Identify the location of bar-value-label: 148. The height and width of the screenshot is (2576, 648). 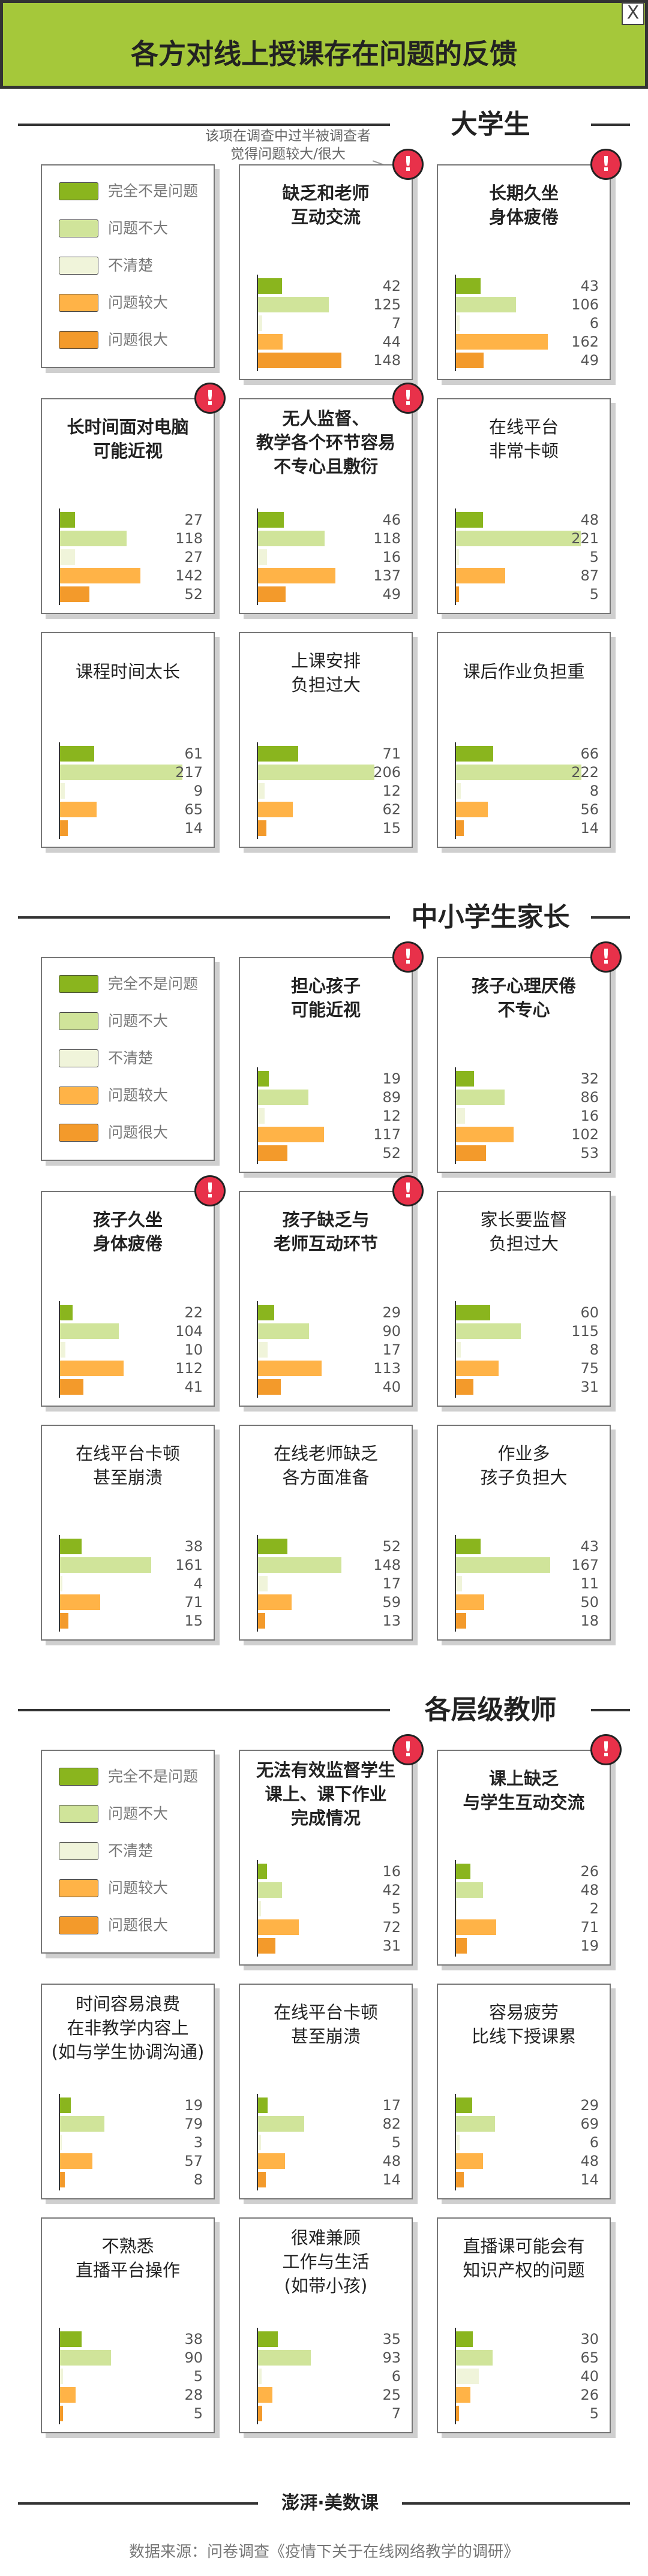
(387, 360).